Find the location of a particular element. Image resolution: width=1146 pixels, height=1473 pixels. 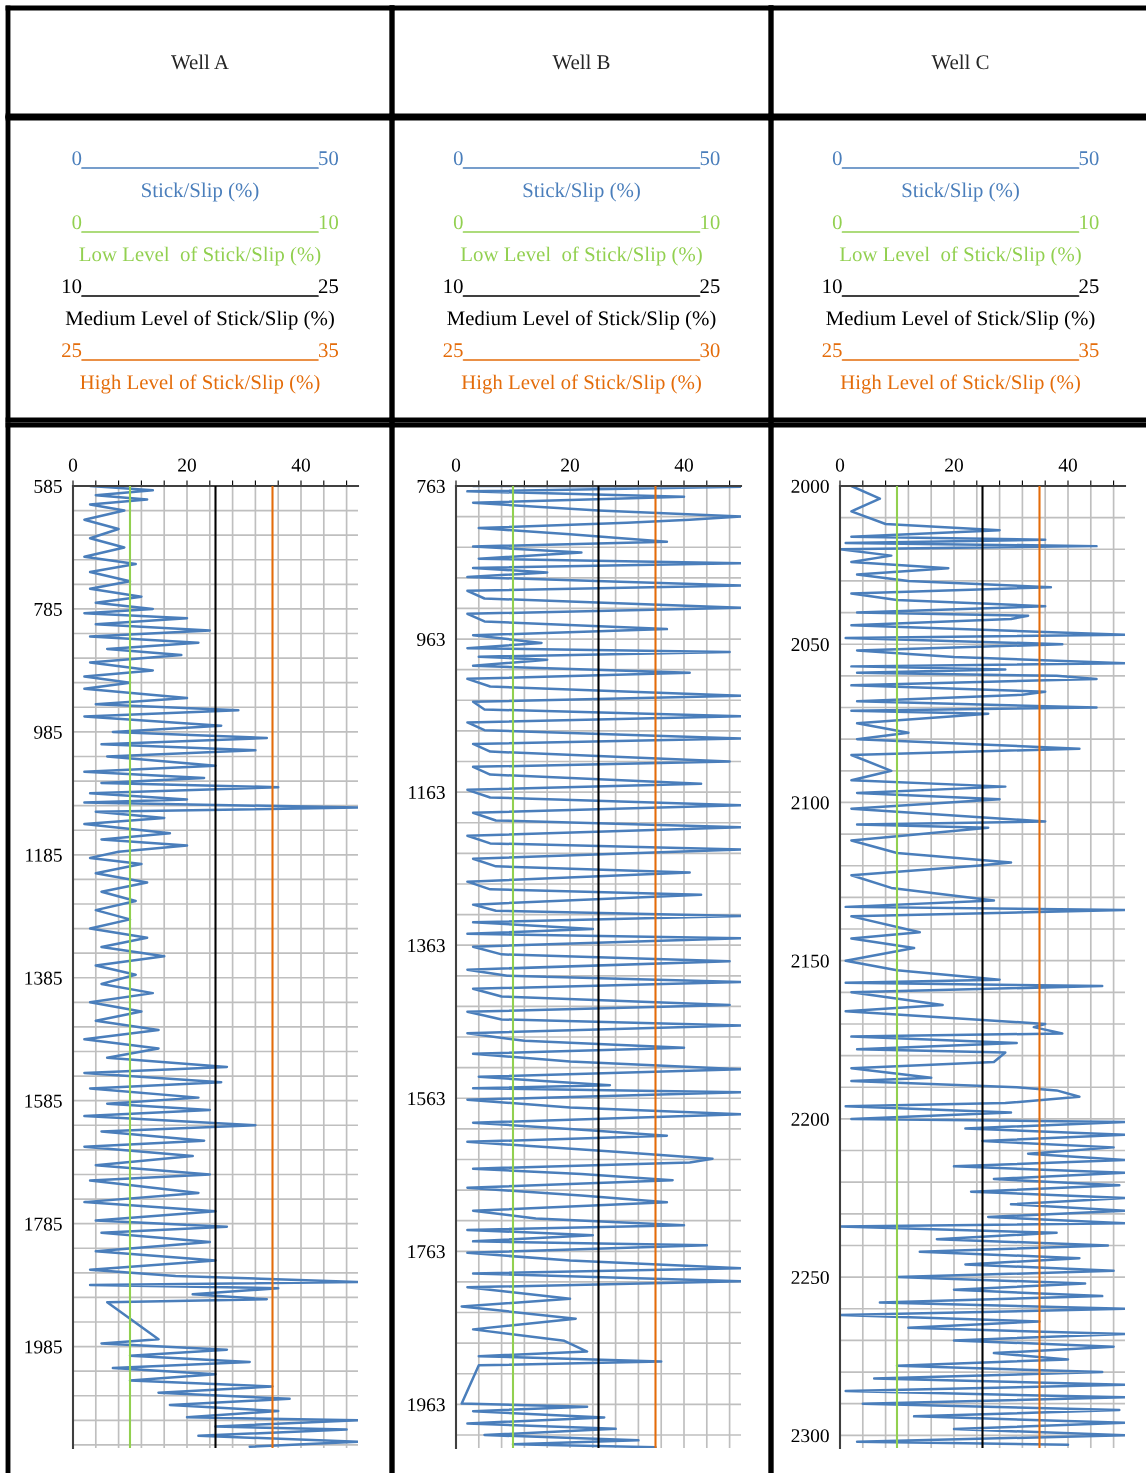

y-tick-label: 963 is located at coordinates (431, 639).